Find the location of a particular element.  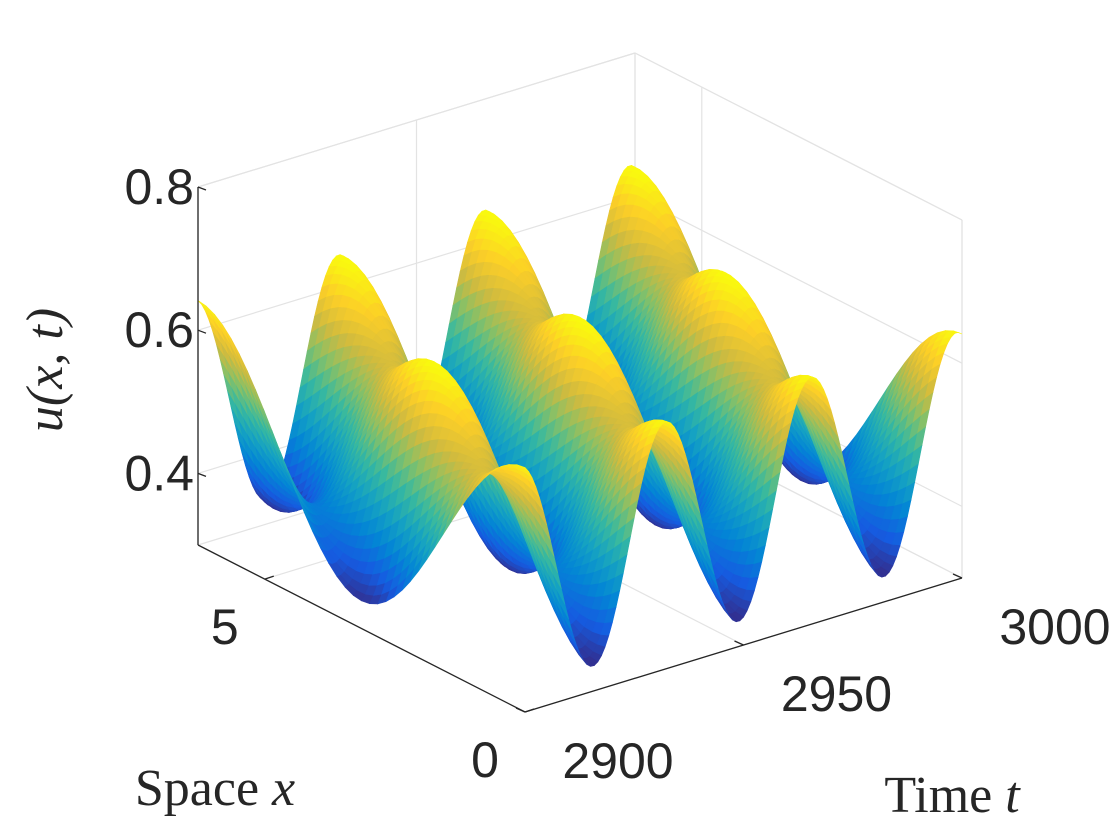

z-tick-label: 0.4 is located at coordinates (159, 473).